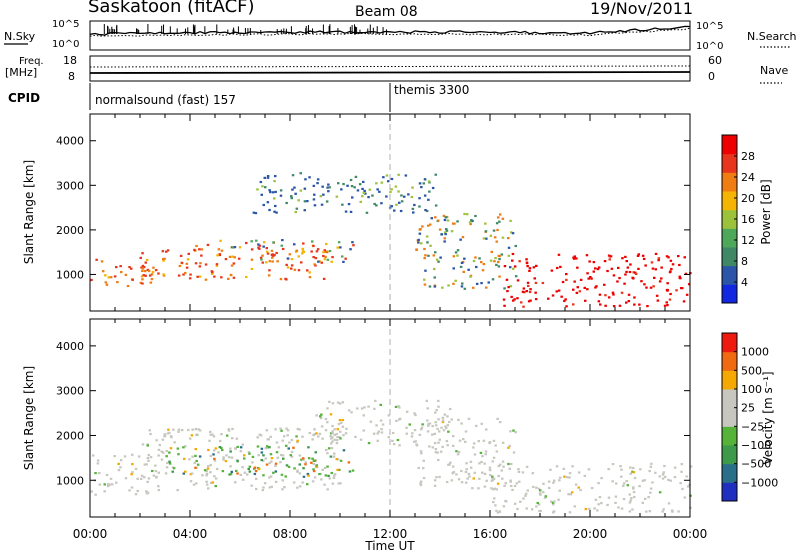 This screenshot has height=554, width=800. What do you see at coordinates (748, 156) in the screenshot?
I see `power-colorbar-tick-label: 28` at bounding box center [748, 156].